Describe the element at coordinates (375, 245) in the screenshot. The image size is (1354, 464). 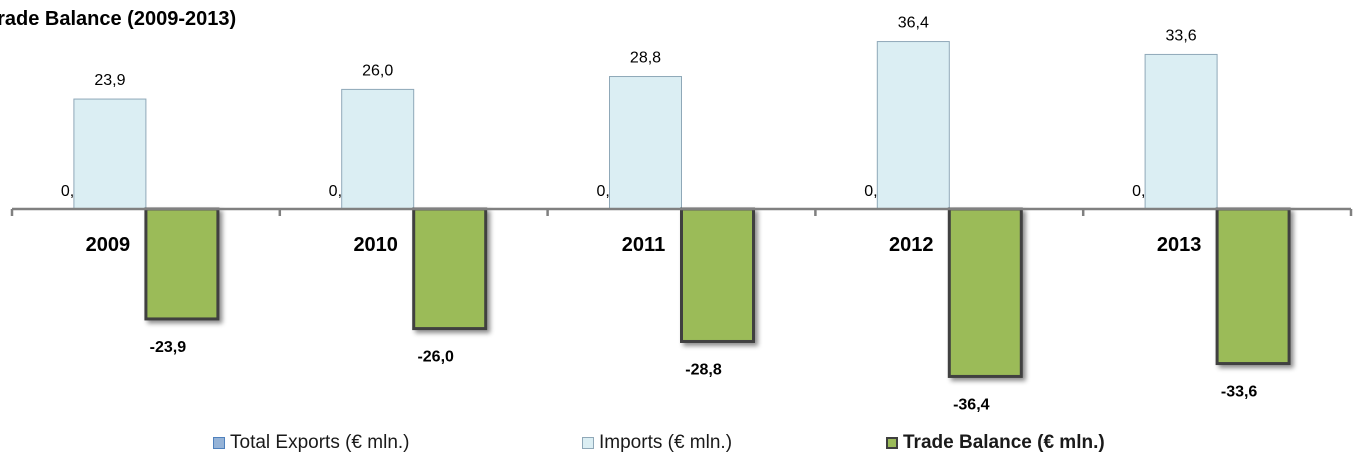
I see `x-tick-label-2010: 2010` at that location.